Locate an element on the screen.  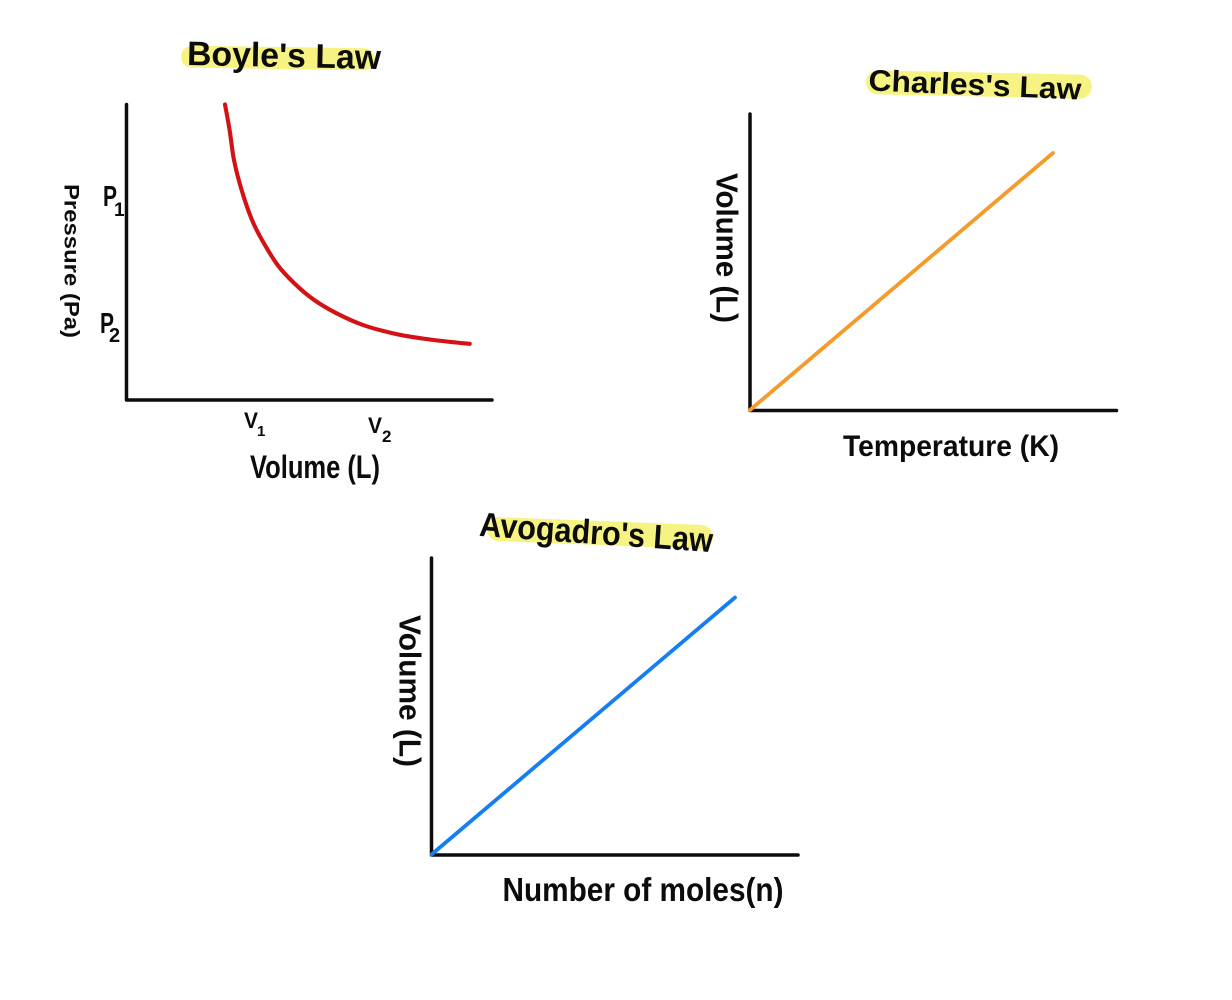
svg-text: Avogadro's Law is located at coordinates (596, 533).